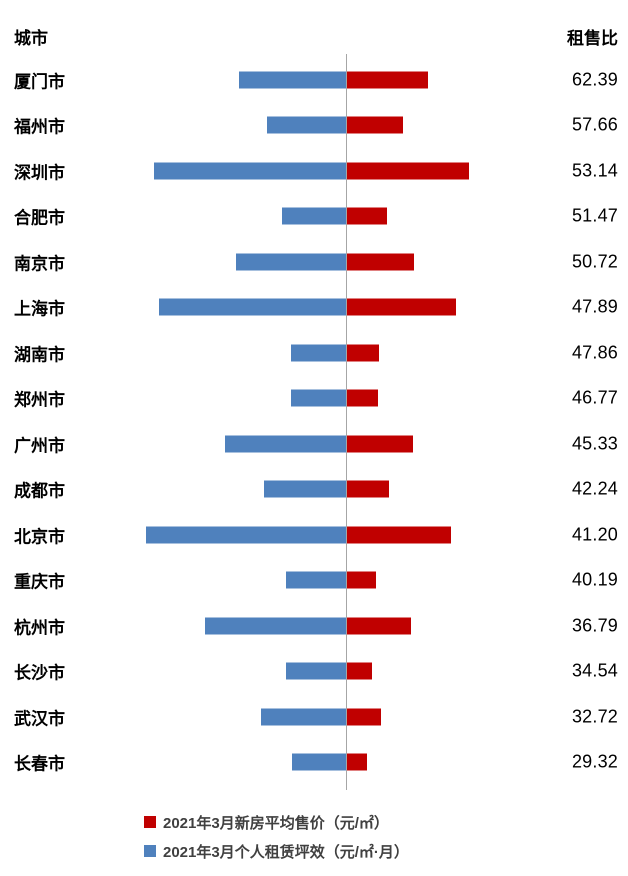 The image size is (628, 876). Describe the element at coordinates (150, 822) in the screenshot. I see `price-series-swatch-icon` at that location.